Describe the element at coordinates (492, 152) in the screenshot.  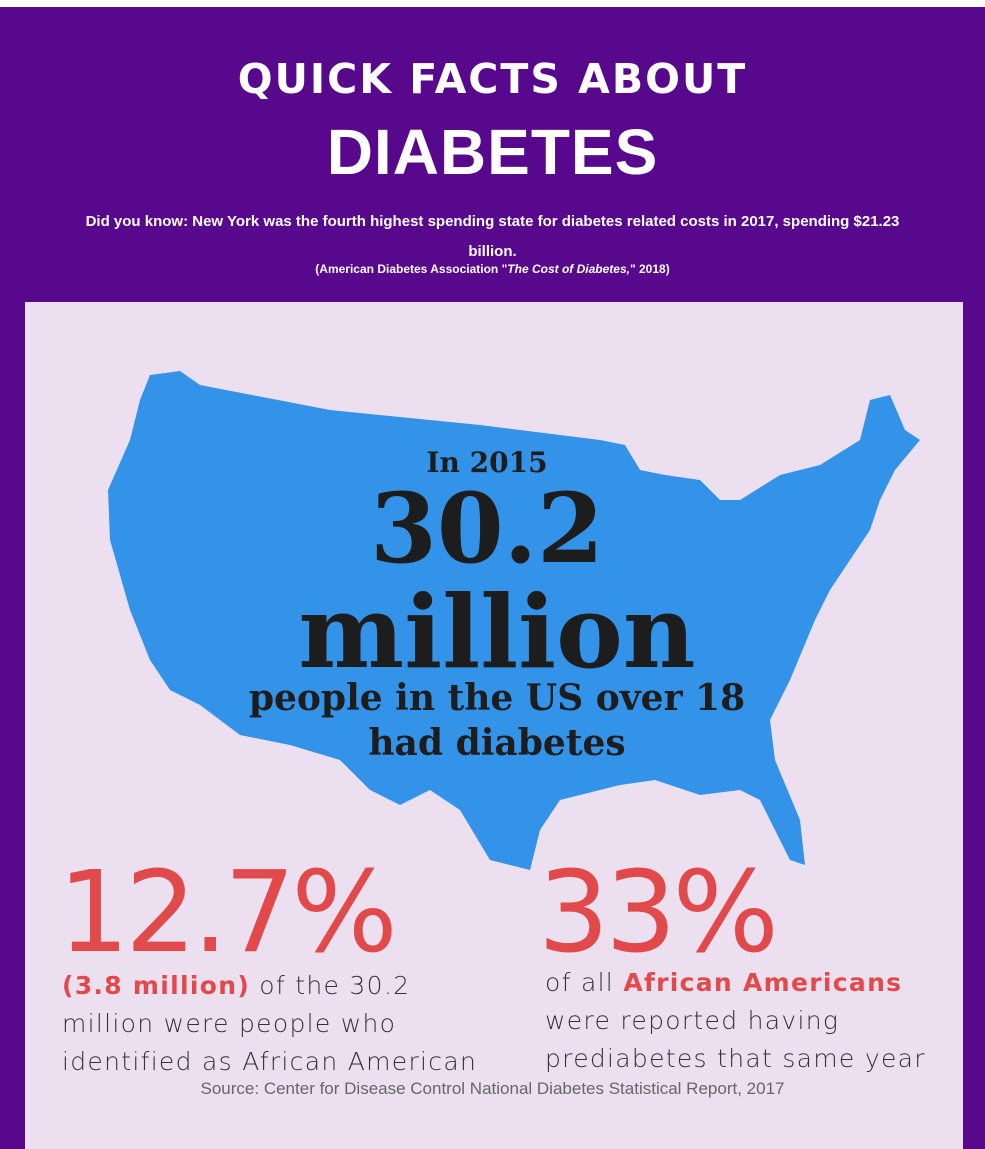
I see `title-line2: DIABETES` at that location.